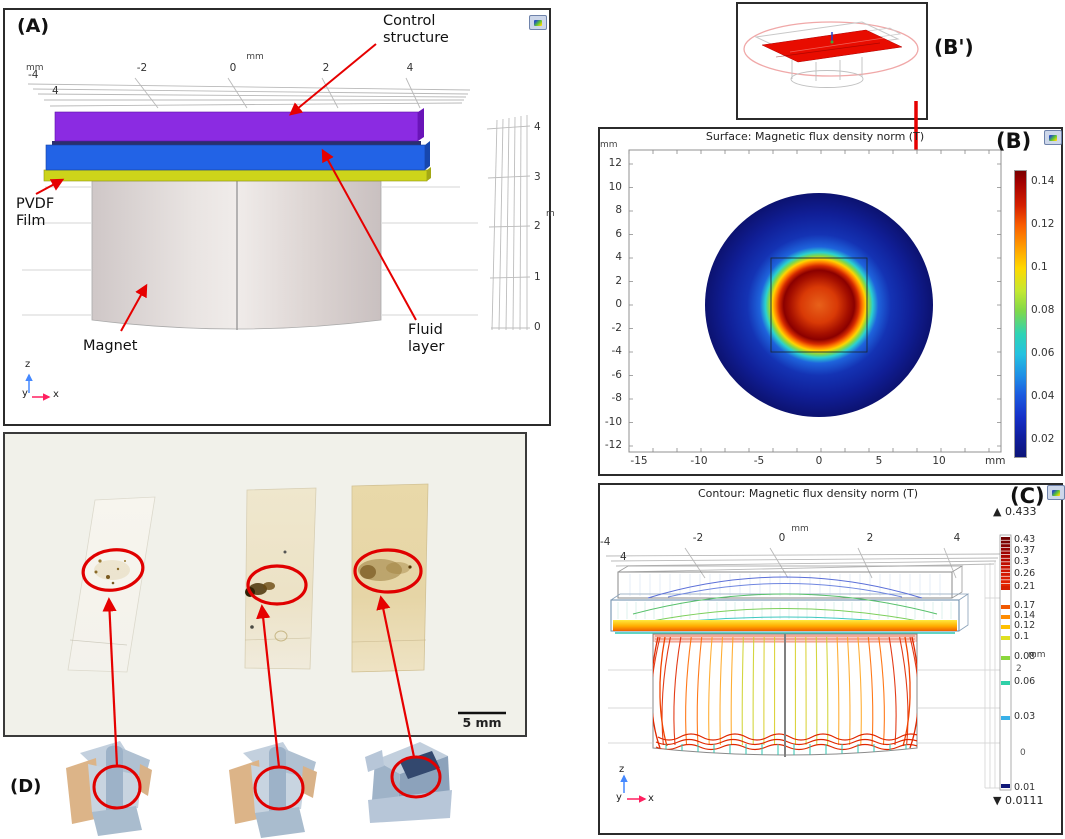  What do you see at coordinates (537, 226) in the screenshot?
I see `panel-a-z-tick: 2` at bounding box center [537, 226].